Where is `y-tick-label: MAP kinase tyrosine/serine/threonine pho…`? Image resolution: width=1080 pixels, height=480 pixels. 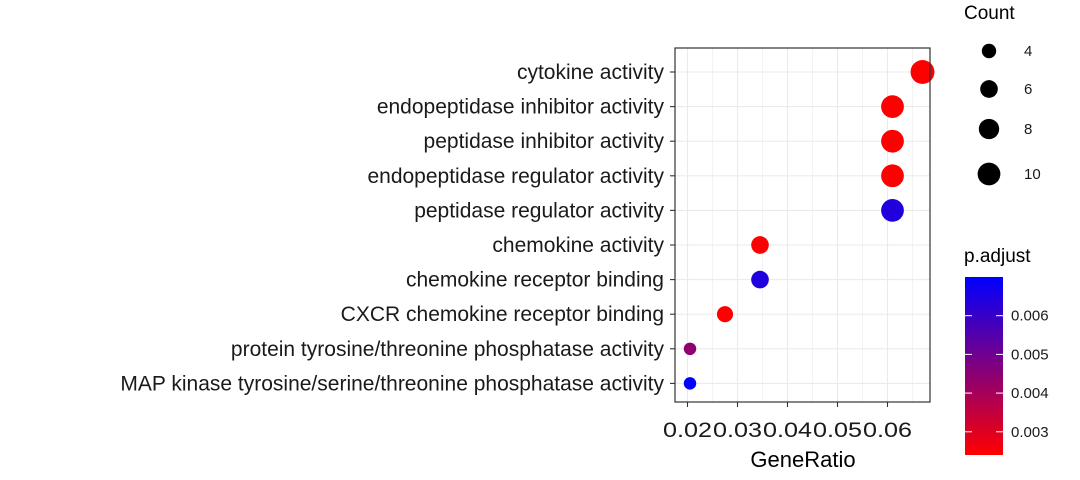 y-tick-label: MAP kinase tyrosine/serine/threonine pho… is located at coordinates (392, 383).